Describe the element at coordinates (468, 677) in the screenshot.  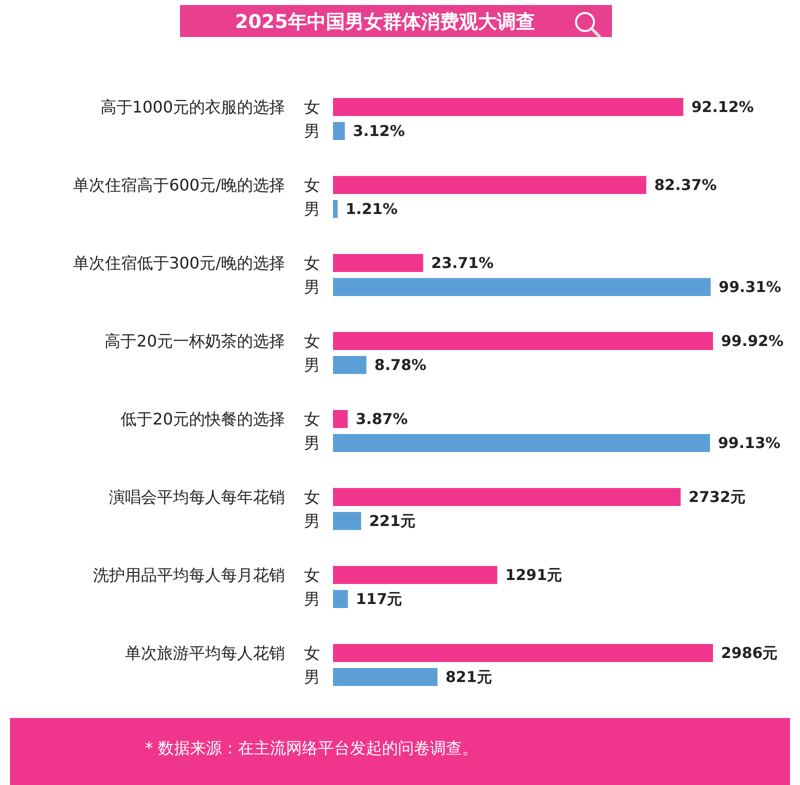
I see `data-label: 821元` at that location.